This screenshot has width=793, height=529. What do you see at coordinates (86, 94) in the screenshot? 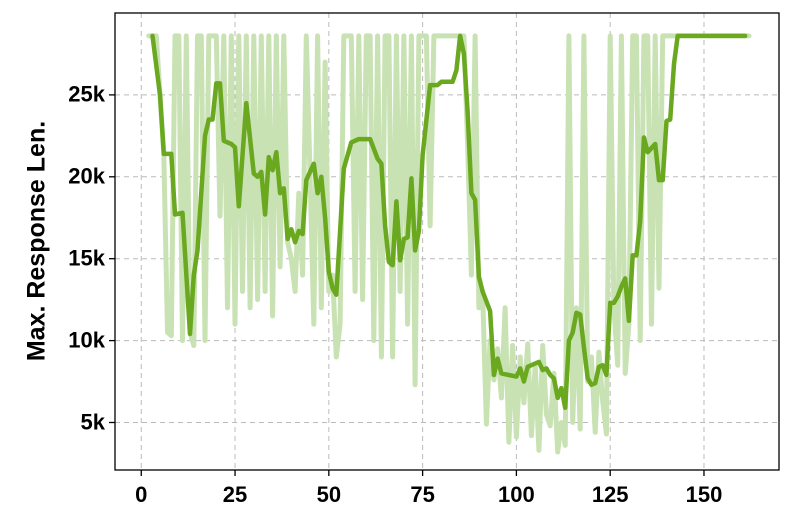
I see `y-tick-label: 25k` at bounding box center [86, 94].